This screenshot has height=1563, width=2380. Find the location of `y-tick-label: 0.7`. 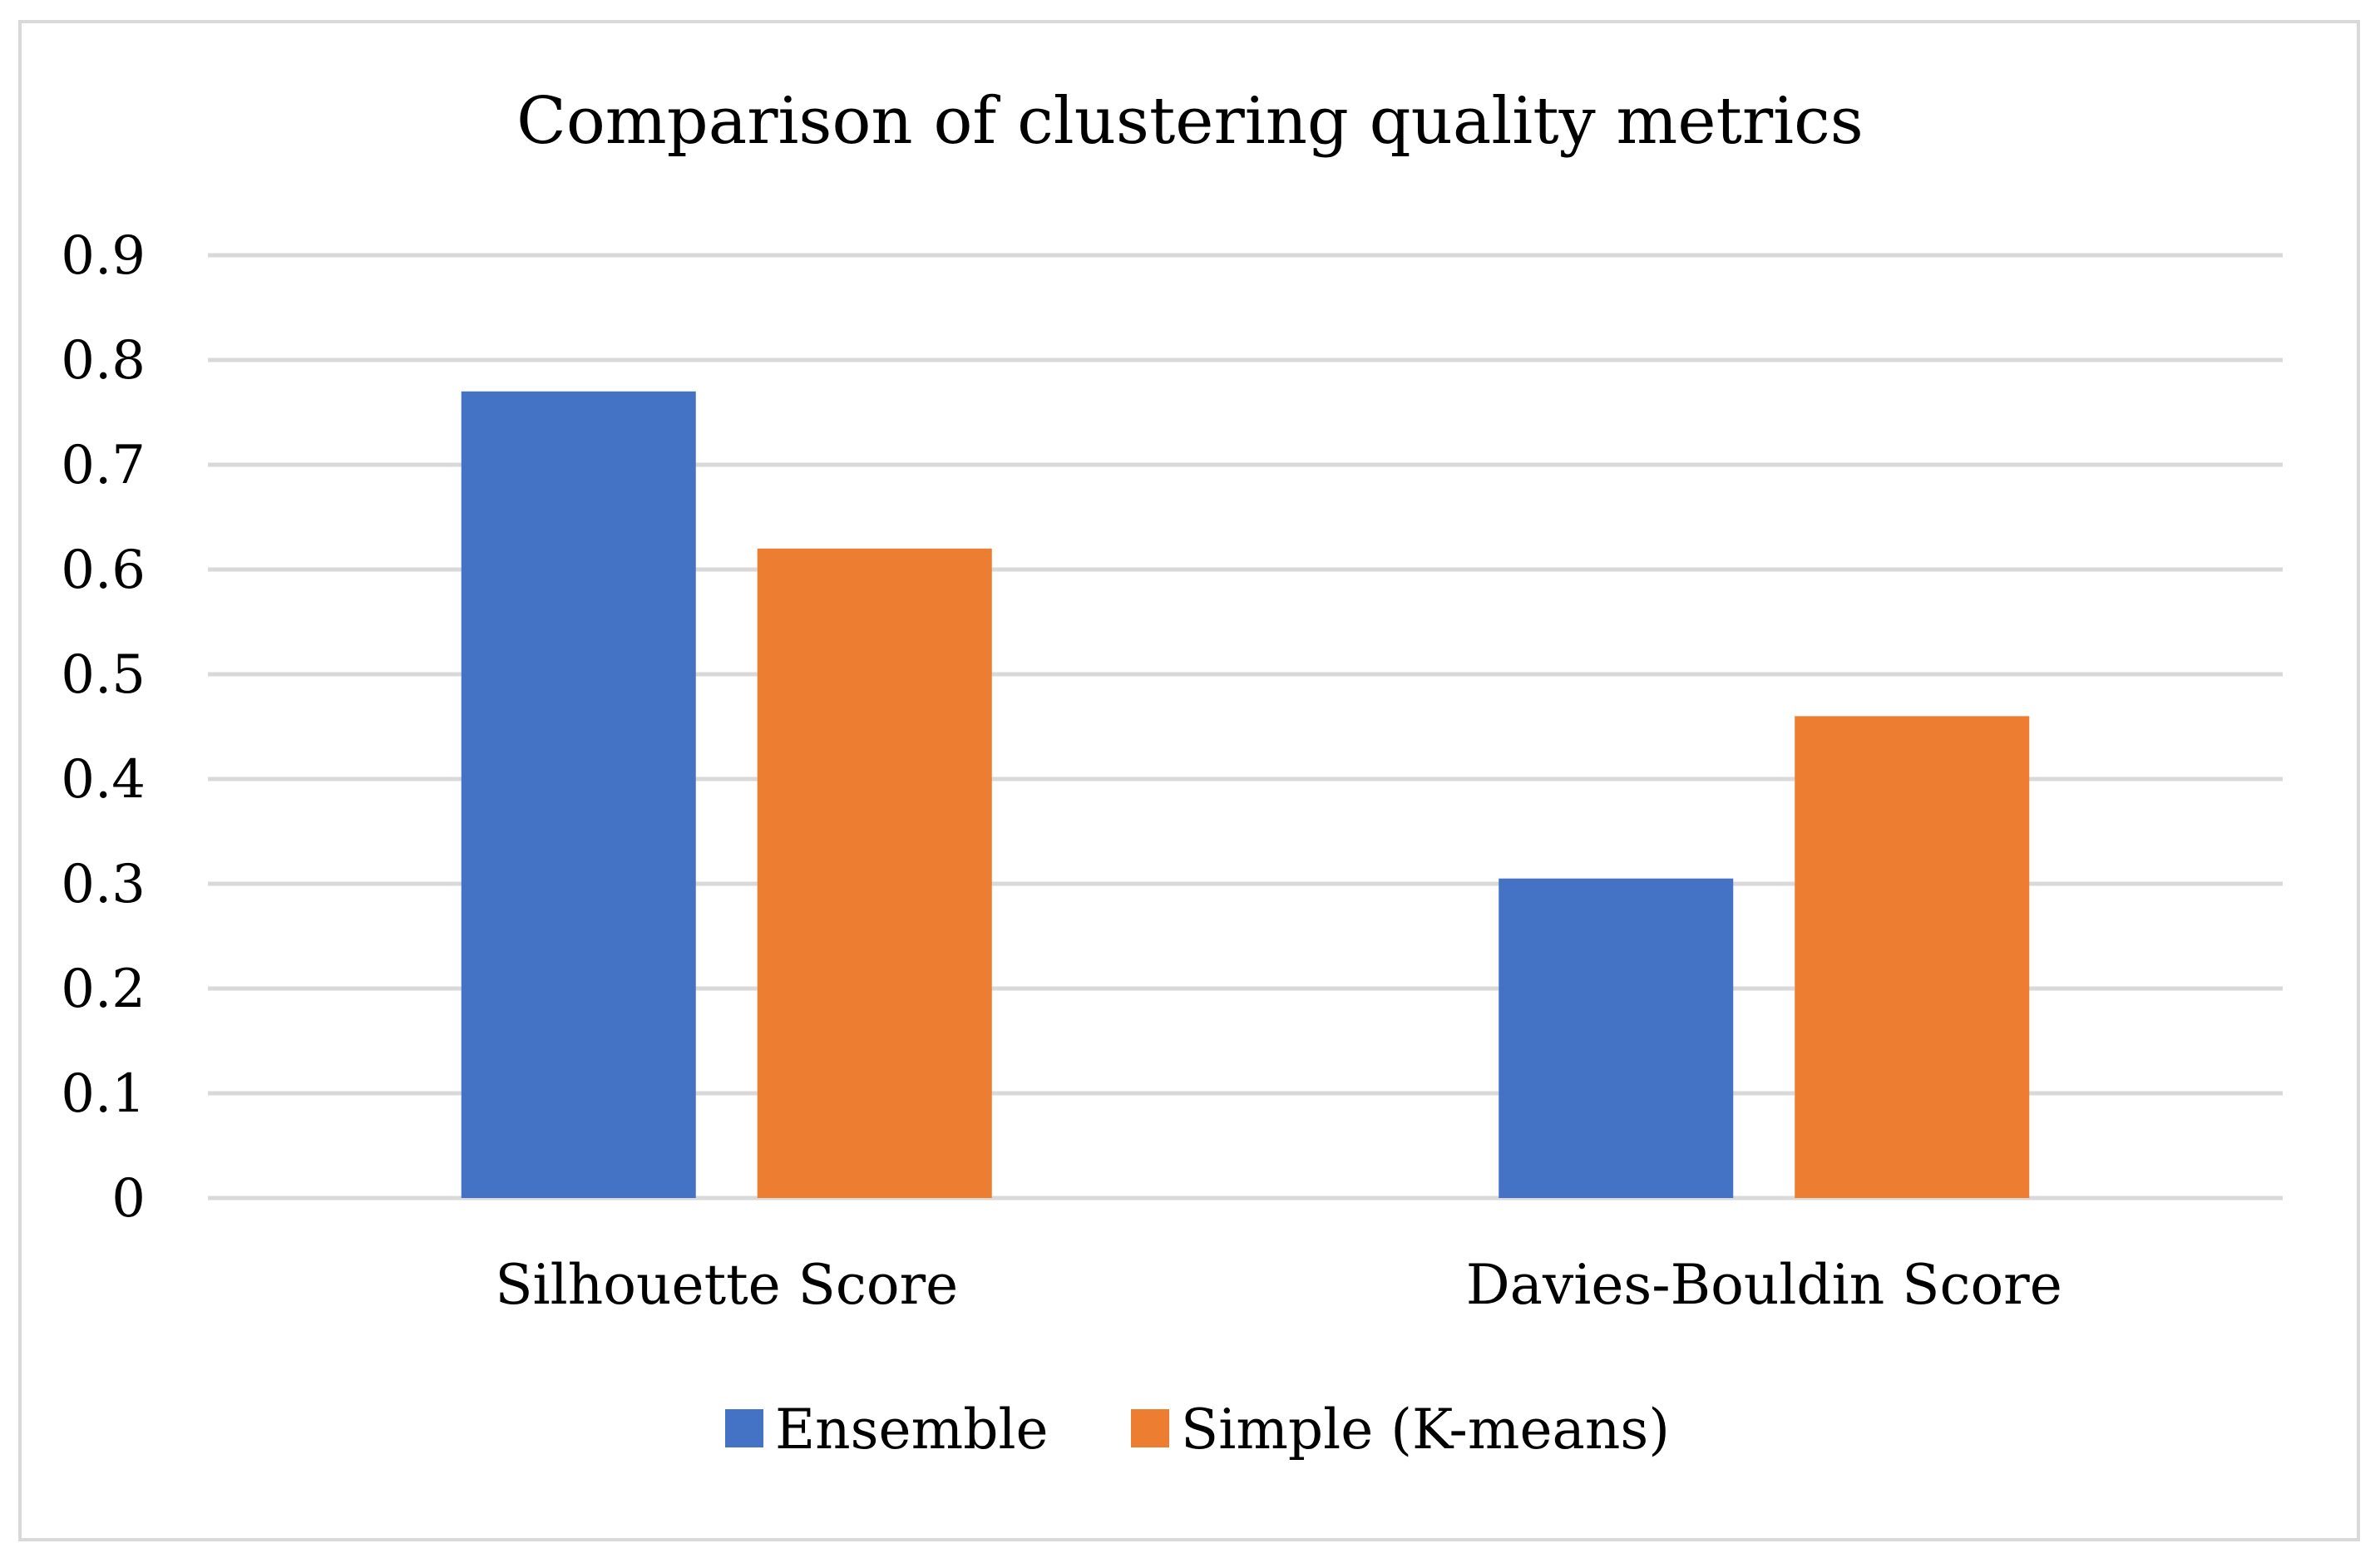

y-tick-label: 0.7 is located at coordinates (103, 466).